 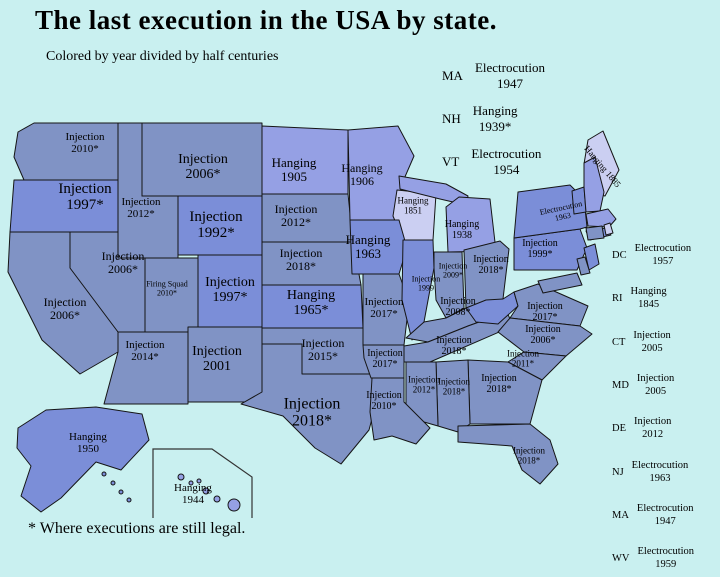 I want to click on legend-entry-NJ: NJ Electrocution 1963, so click(x=664, y=472).